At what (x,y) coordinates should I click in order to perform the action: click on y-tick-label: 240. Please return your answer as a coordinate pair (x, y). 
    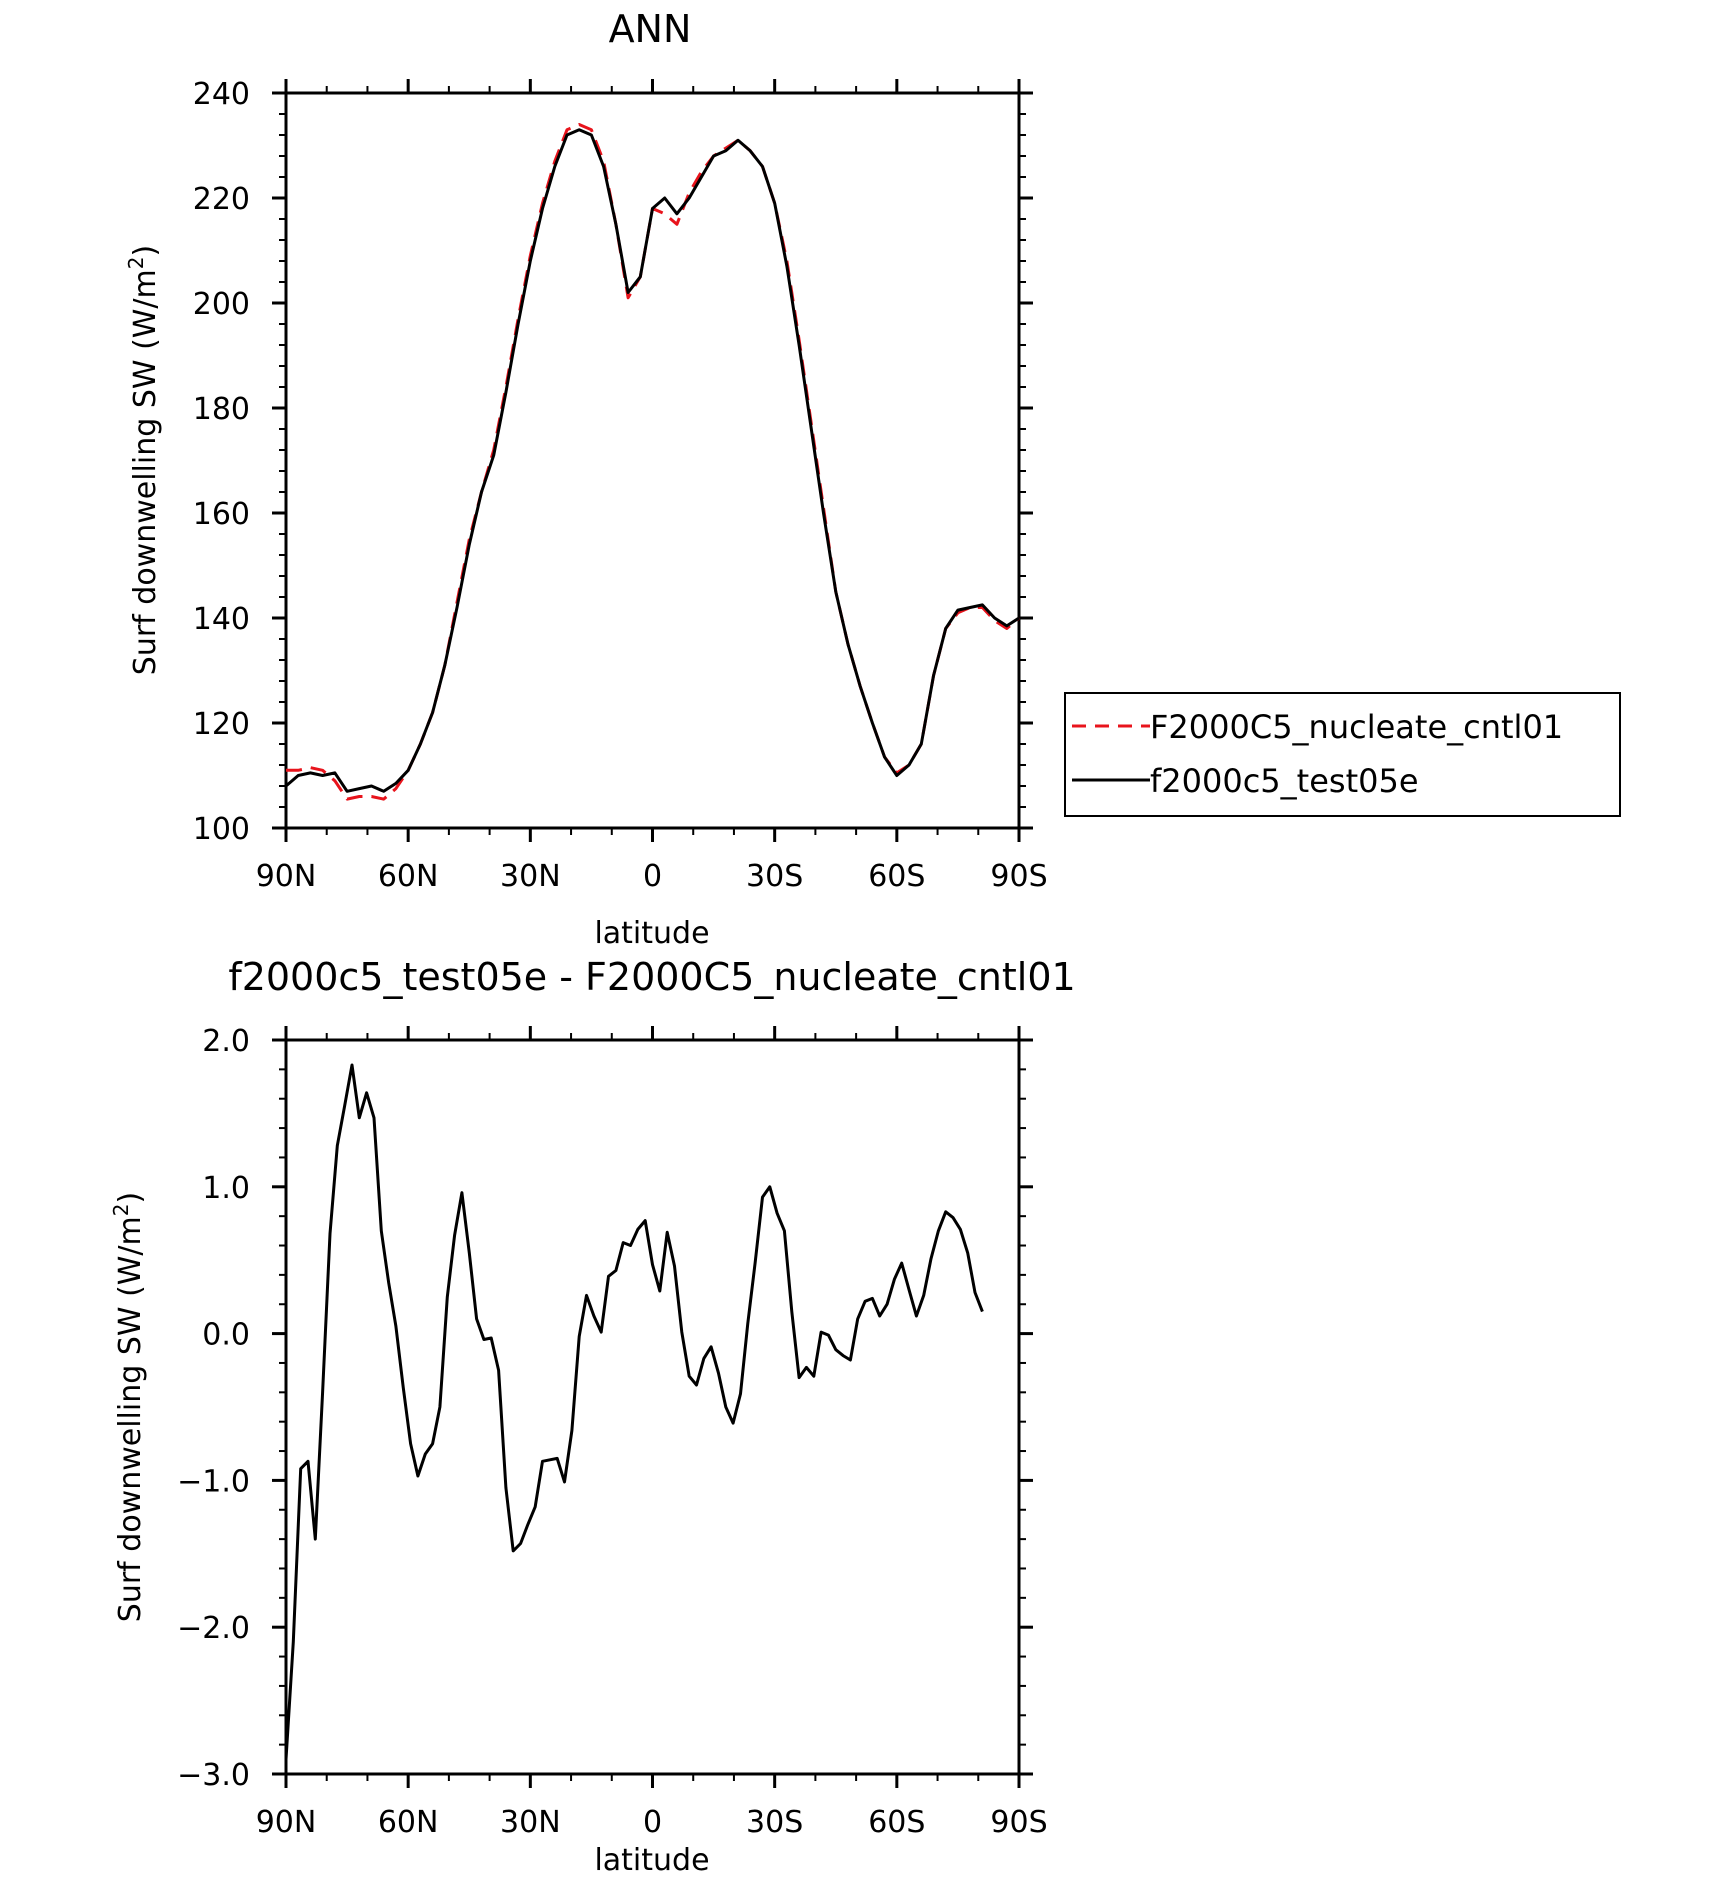
    Looking at the image, I should click on (221, 94).